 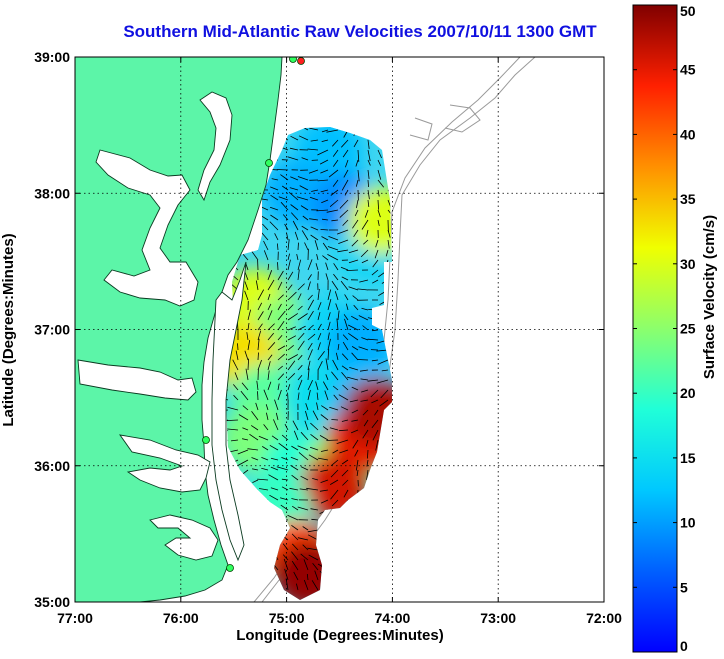 What do you see at coordinates (52, 330) in the screenshot?
I see `y-tick-label: 37:00` at bounding box center [52, 330].